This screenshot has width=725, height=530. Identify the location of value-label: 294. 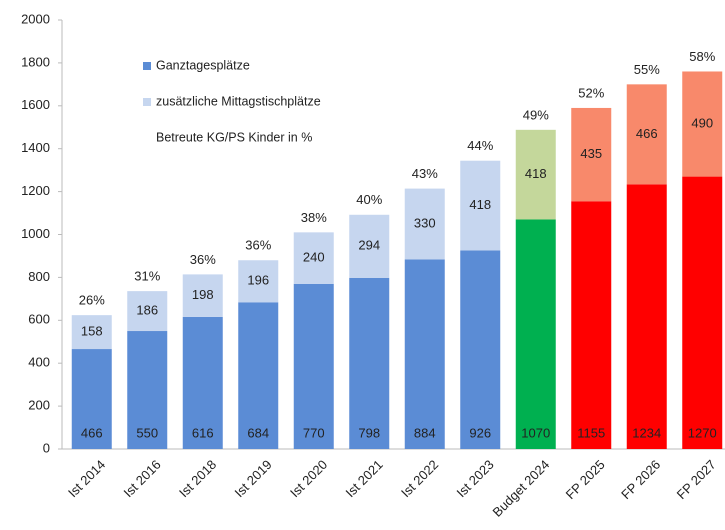
(369, 245).